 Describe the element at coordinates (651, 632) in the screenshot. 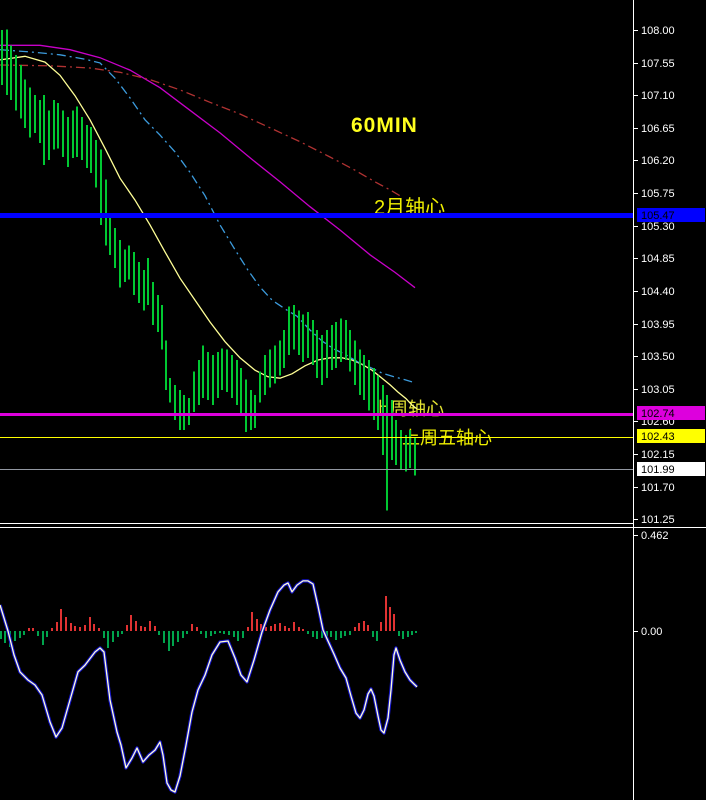

I see `oscillator-tick-label: 0.00` at that location.